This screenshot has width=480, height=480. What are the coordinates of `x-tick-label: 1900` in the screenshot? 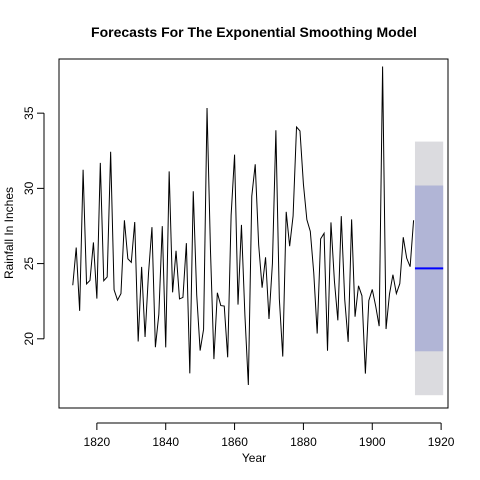 It's located at (372, 442).